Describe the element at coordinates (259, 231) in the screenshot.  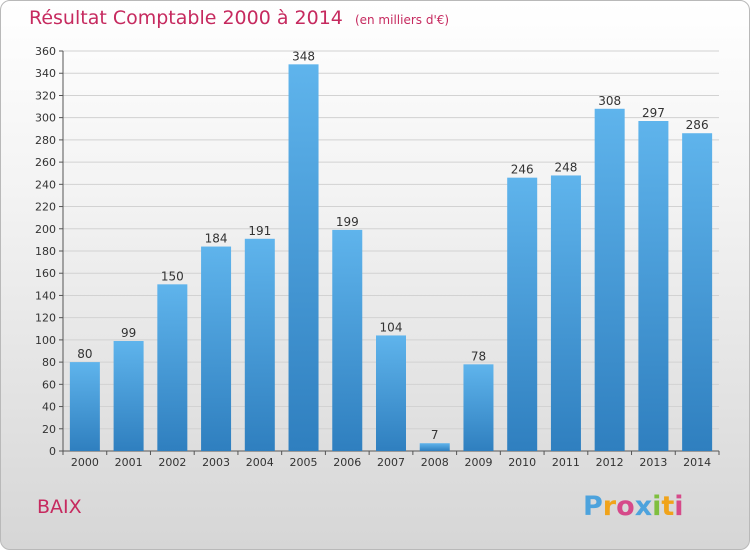
I see `data-label: 191` at that location.